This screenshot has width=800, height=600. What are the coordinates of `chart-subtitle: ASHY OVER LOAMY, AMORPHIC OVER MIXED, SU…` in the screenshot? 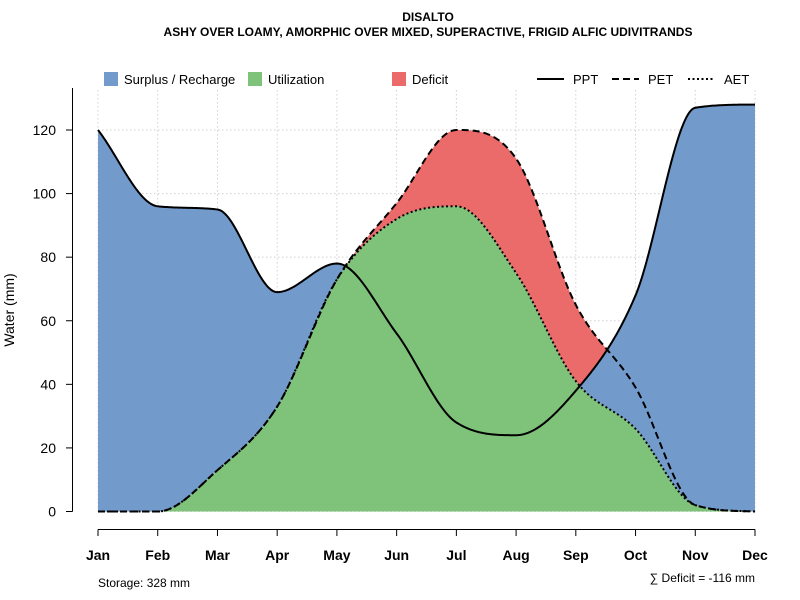 It's located at (428, 32).